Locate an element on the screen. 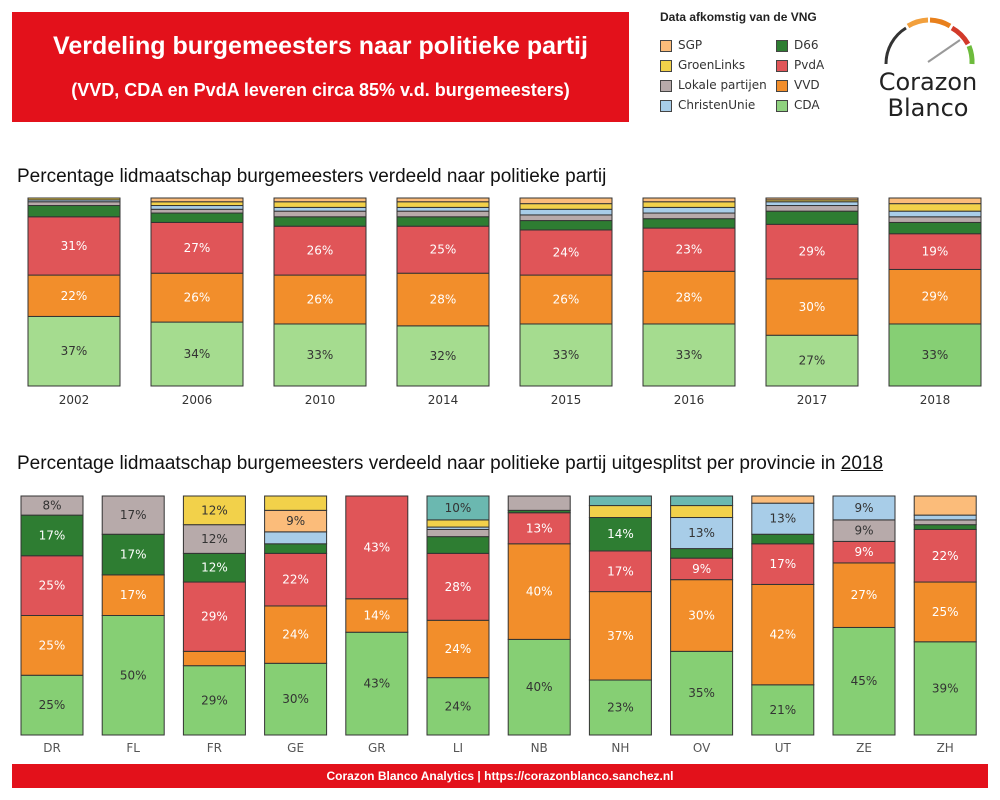 The image size is (1000, 800). x-tick-label: 2016 is located at coordinates (689, 400).